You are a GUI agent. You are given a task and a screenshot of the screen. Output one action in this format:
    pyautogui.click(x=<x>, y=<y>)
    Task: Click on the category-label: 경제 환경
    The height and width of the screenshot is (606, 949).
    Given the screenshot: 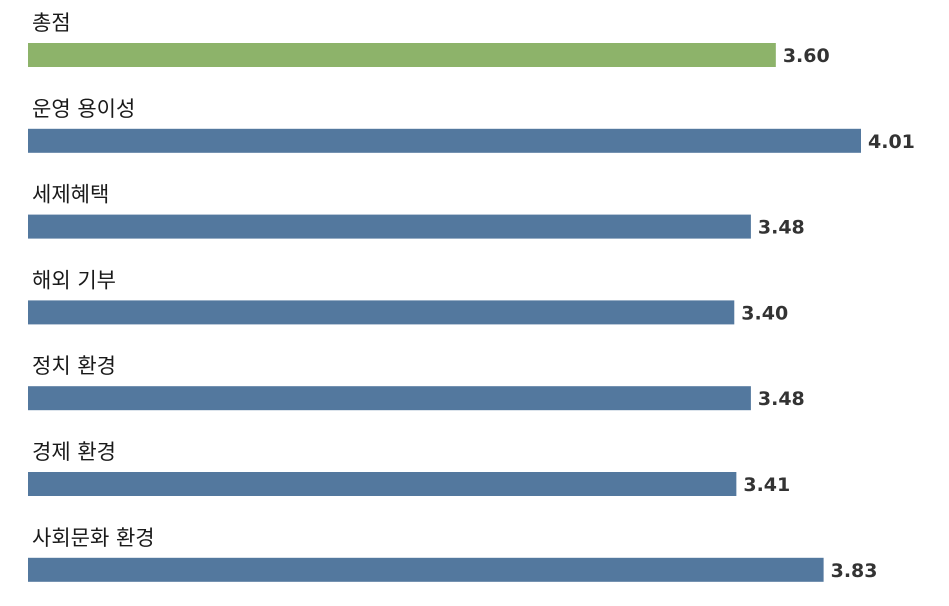 What is the action you would take?
    pyautogui.click(x=74, y=452)
    